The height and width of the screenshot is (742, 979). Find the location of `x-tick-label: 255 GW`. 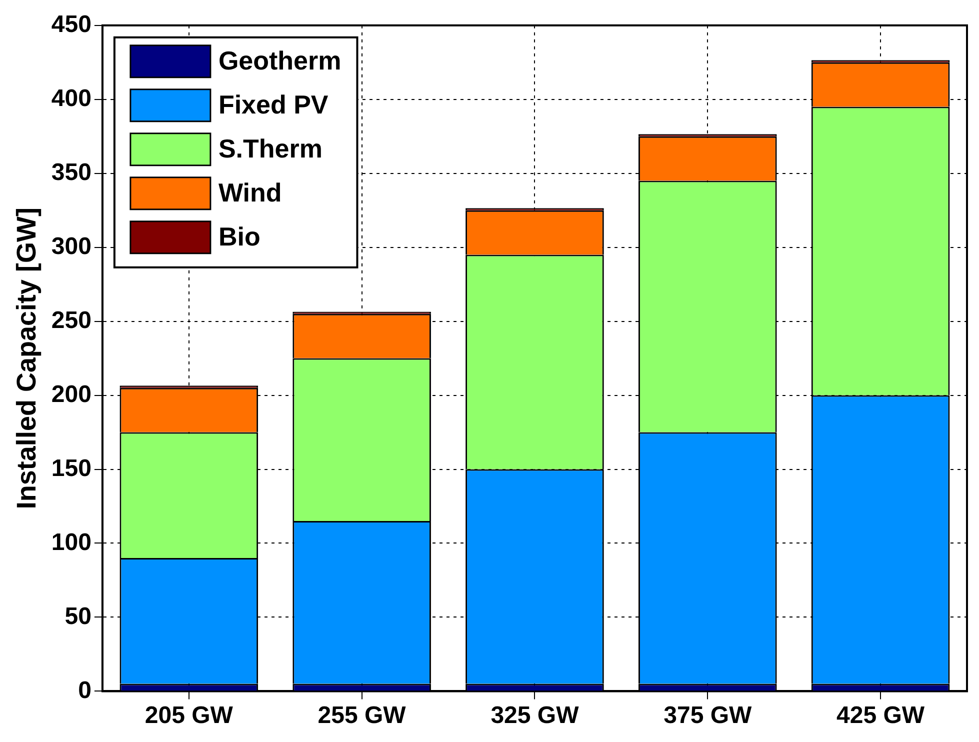

x-tick-label: 255 GW is located at coordinates (362, 716).